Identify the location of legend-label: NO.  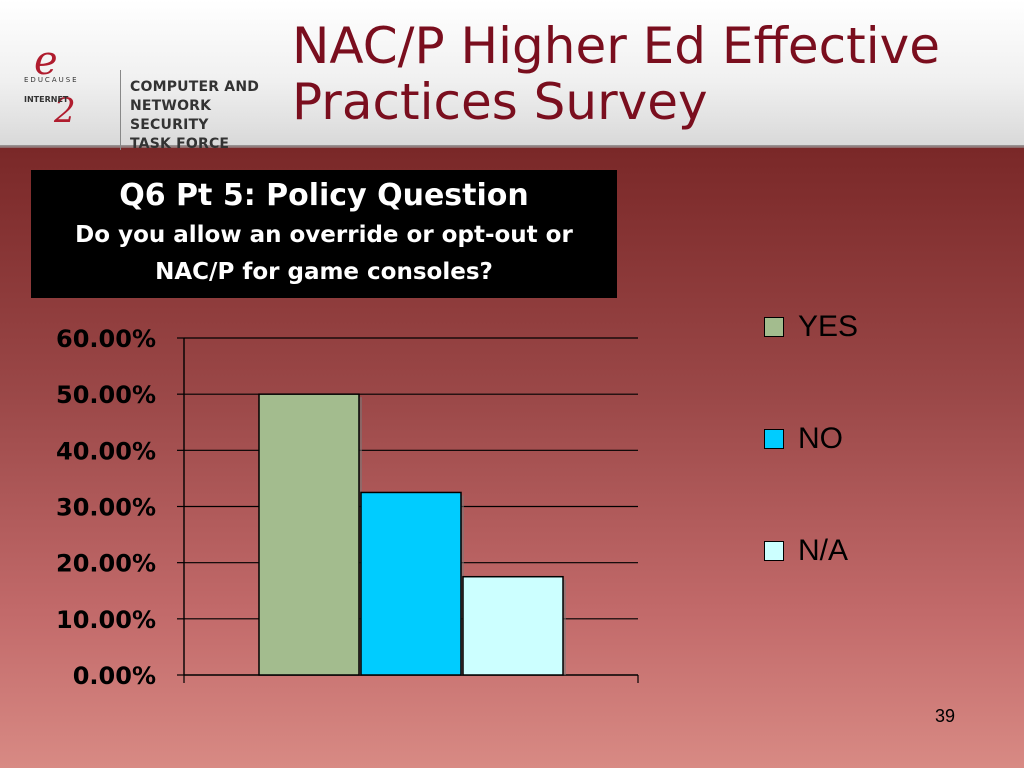
(820, 438).